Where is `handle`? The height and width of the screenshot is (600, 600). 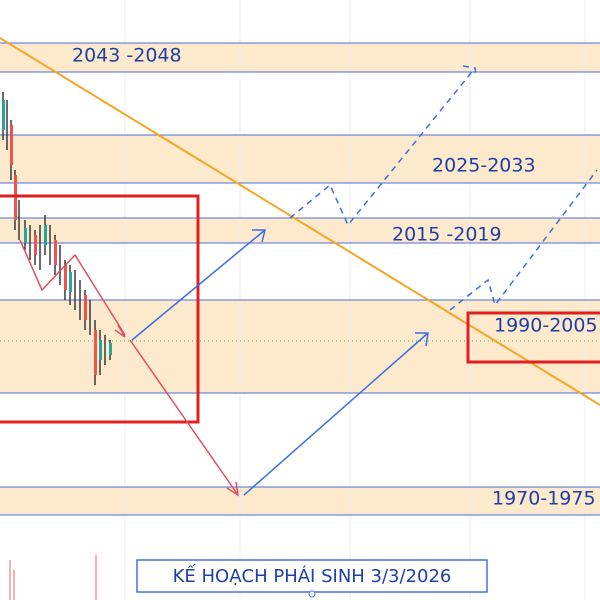
handle is located at coordinates (312, 594).